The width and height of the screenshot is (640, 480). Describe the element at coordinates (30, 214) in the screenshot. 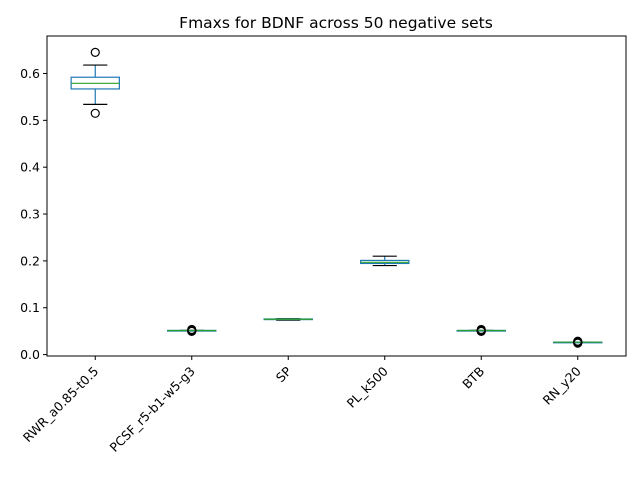

I see `y-tick-label: 0.3` at that location.